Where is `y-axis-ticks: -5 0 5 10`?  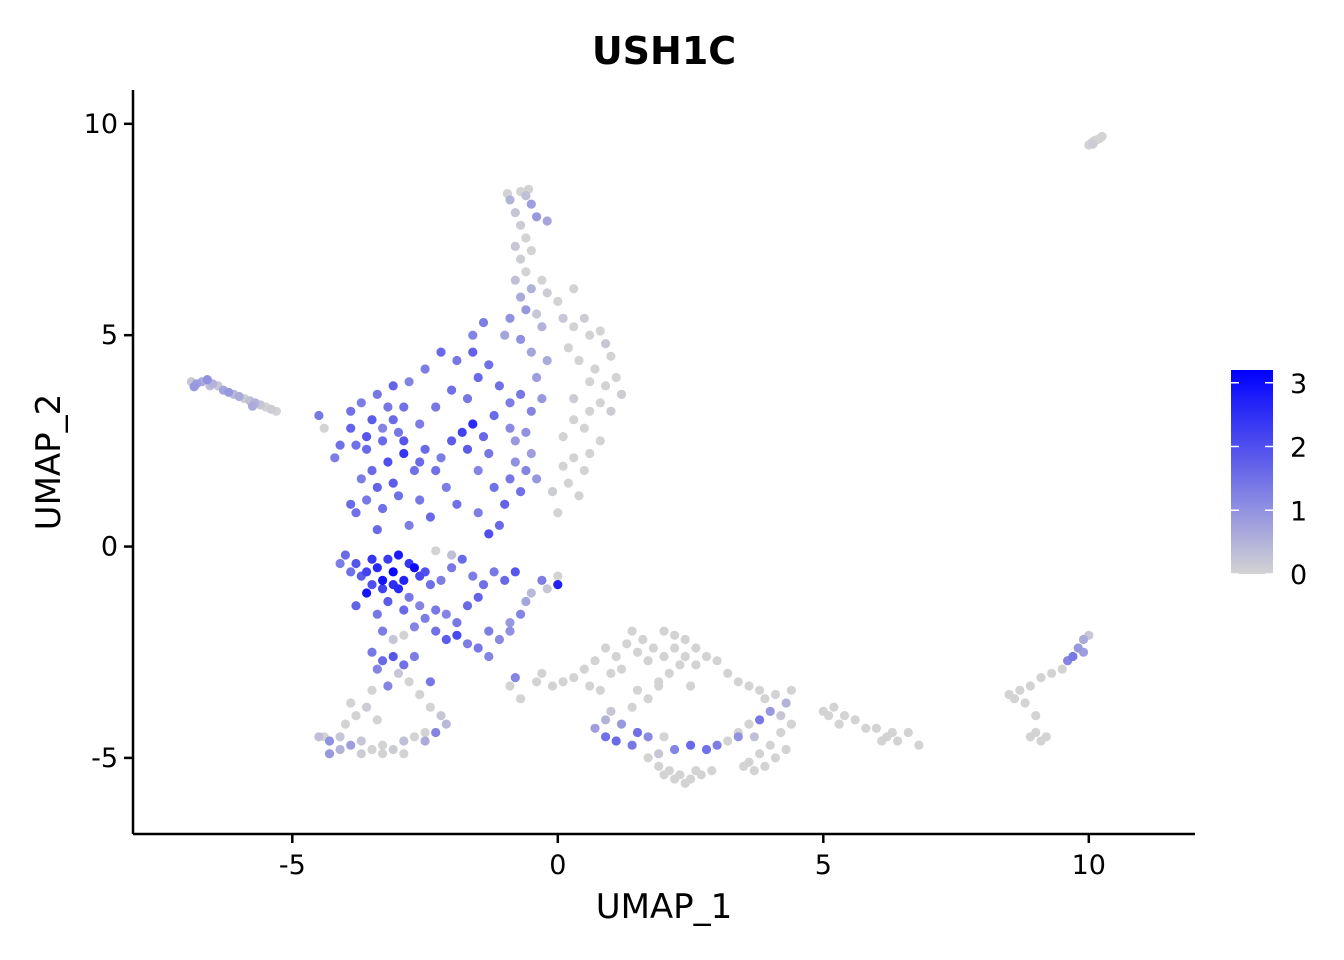
y-axis-ticks: -5 0 5 10 is located at coordinates (108, 441).